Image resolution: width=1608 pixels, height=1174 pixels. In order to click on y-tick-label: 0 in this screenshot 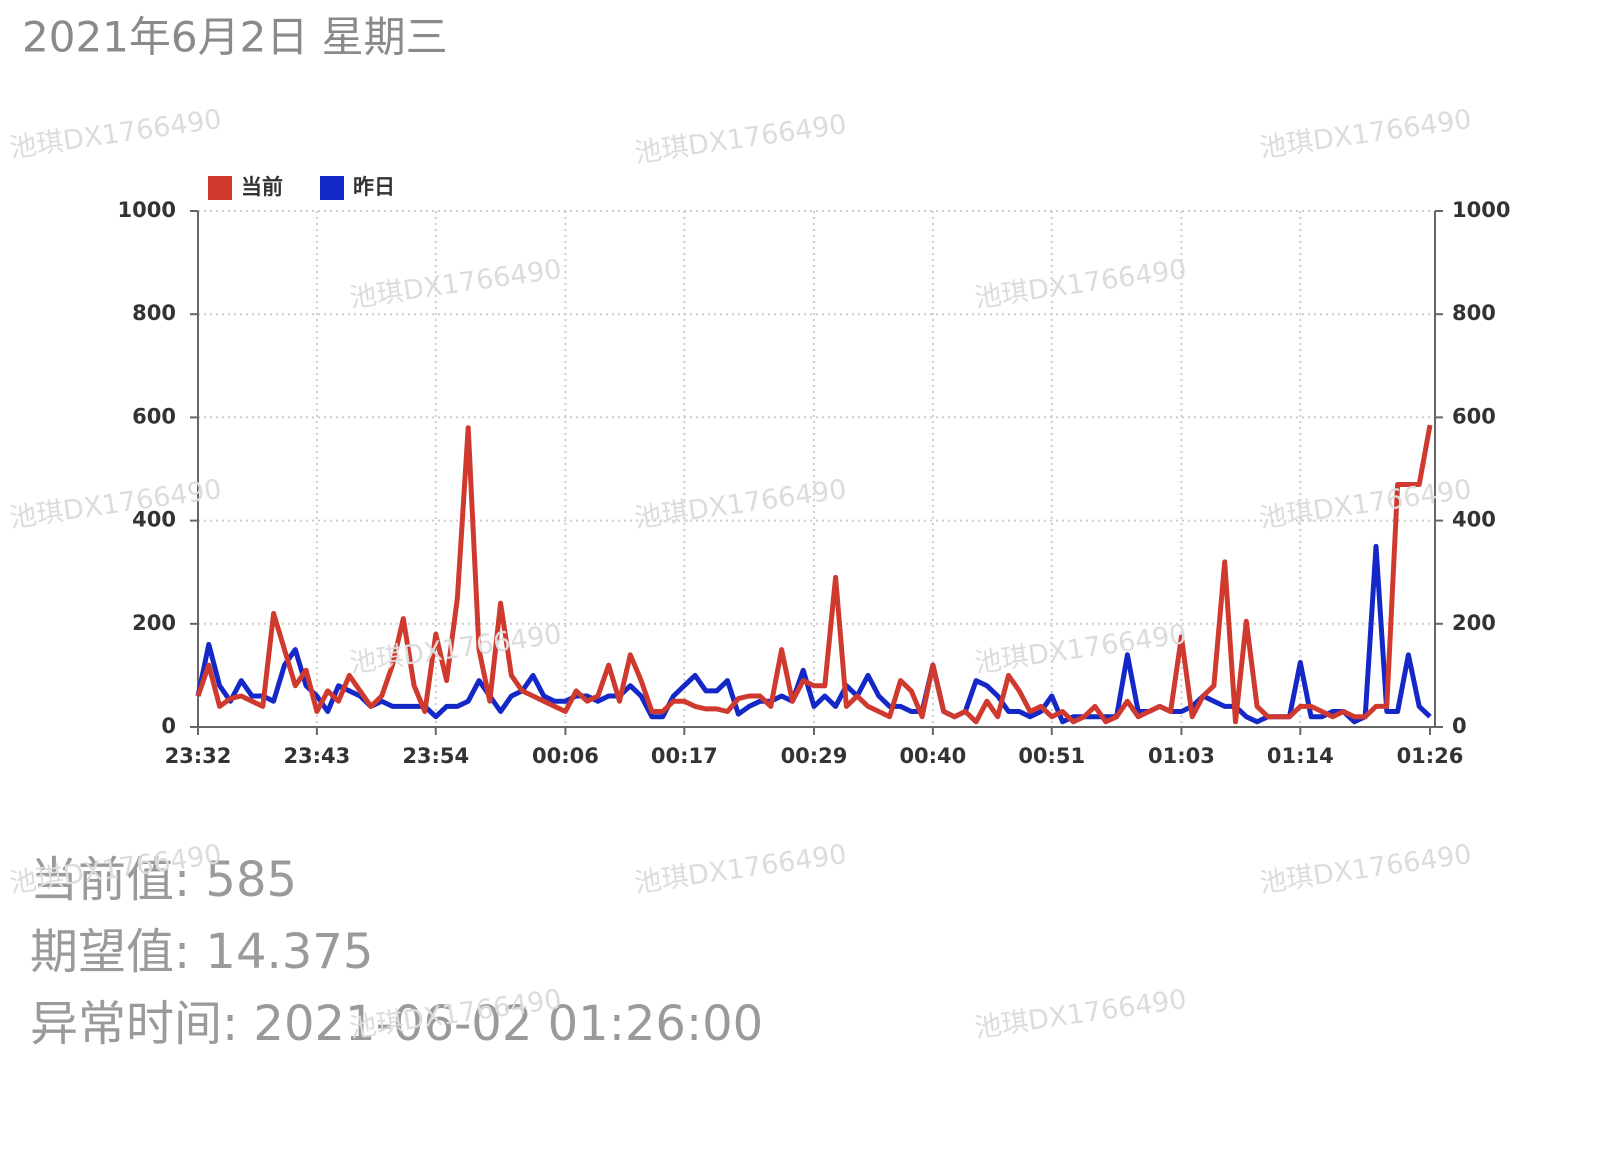, I will do `click(168, 726)`.